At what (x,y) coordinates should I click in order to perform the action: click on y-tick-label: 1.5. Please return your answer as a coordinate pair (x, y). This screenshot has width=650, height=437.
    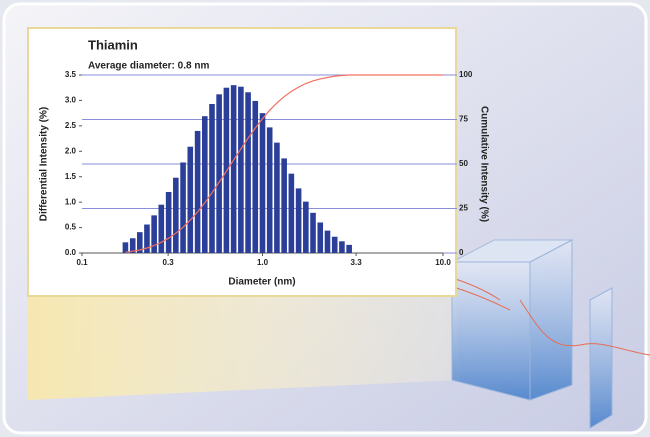
    Looking at the image, I should click on (71, 176).